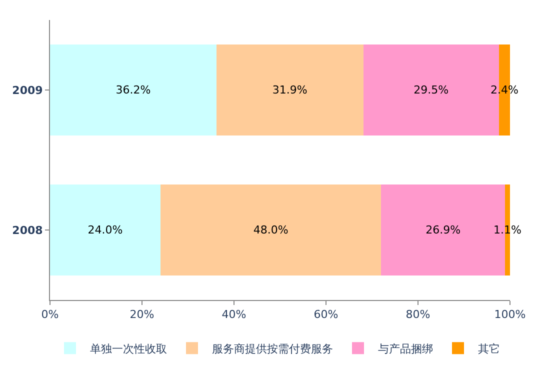 This screenshot has height=375, width=538. I want to click on x-tick-label: 100%, so click(510, 315).